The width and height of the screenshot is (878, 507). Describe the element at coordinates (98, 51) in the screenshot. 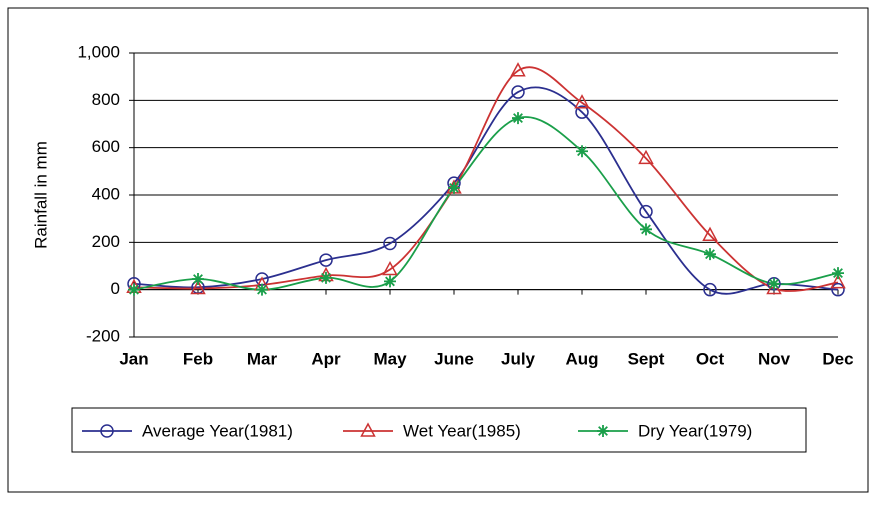

I see `y-tick-label: 1,000` at that location.